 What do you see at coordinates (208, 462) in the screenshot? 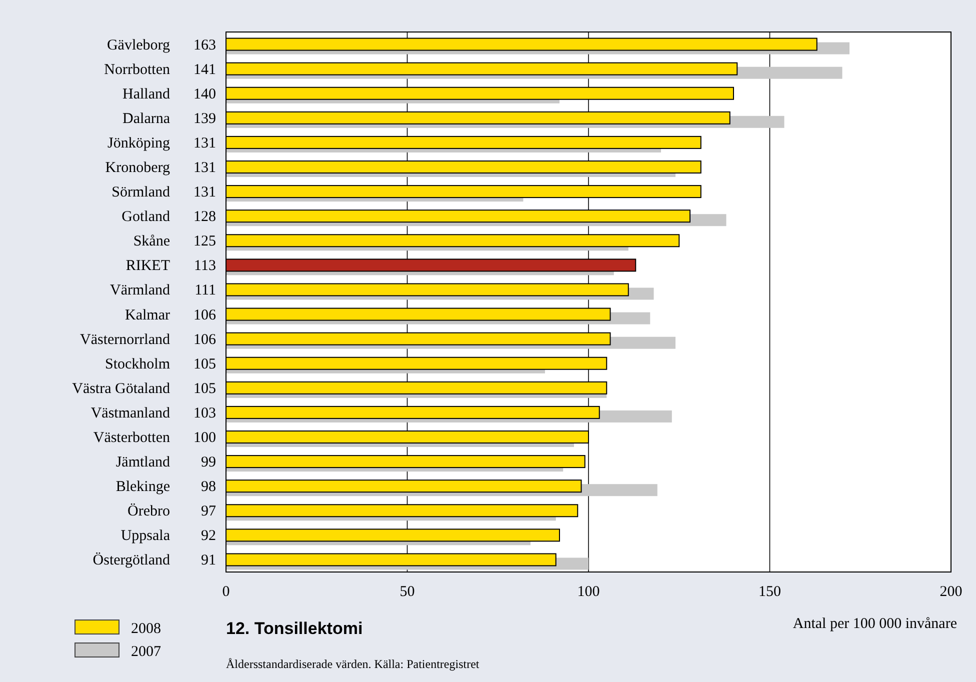
I see `data-label: 99` at bounding box center [208, 462].